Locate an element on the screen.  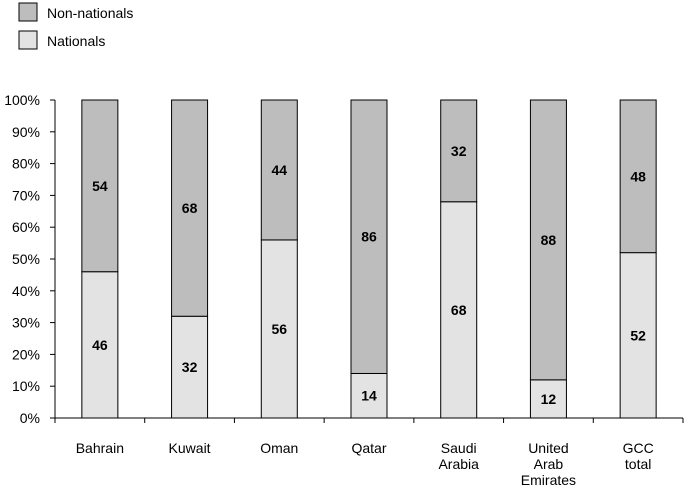
x-category-label: Saudi Arabia is located at coordinates (458, 456).